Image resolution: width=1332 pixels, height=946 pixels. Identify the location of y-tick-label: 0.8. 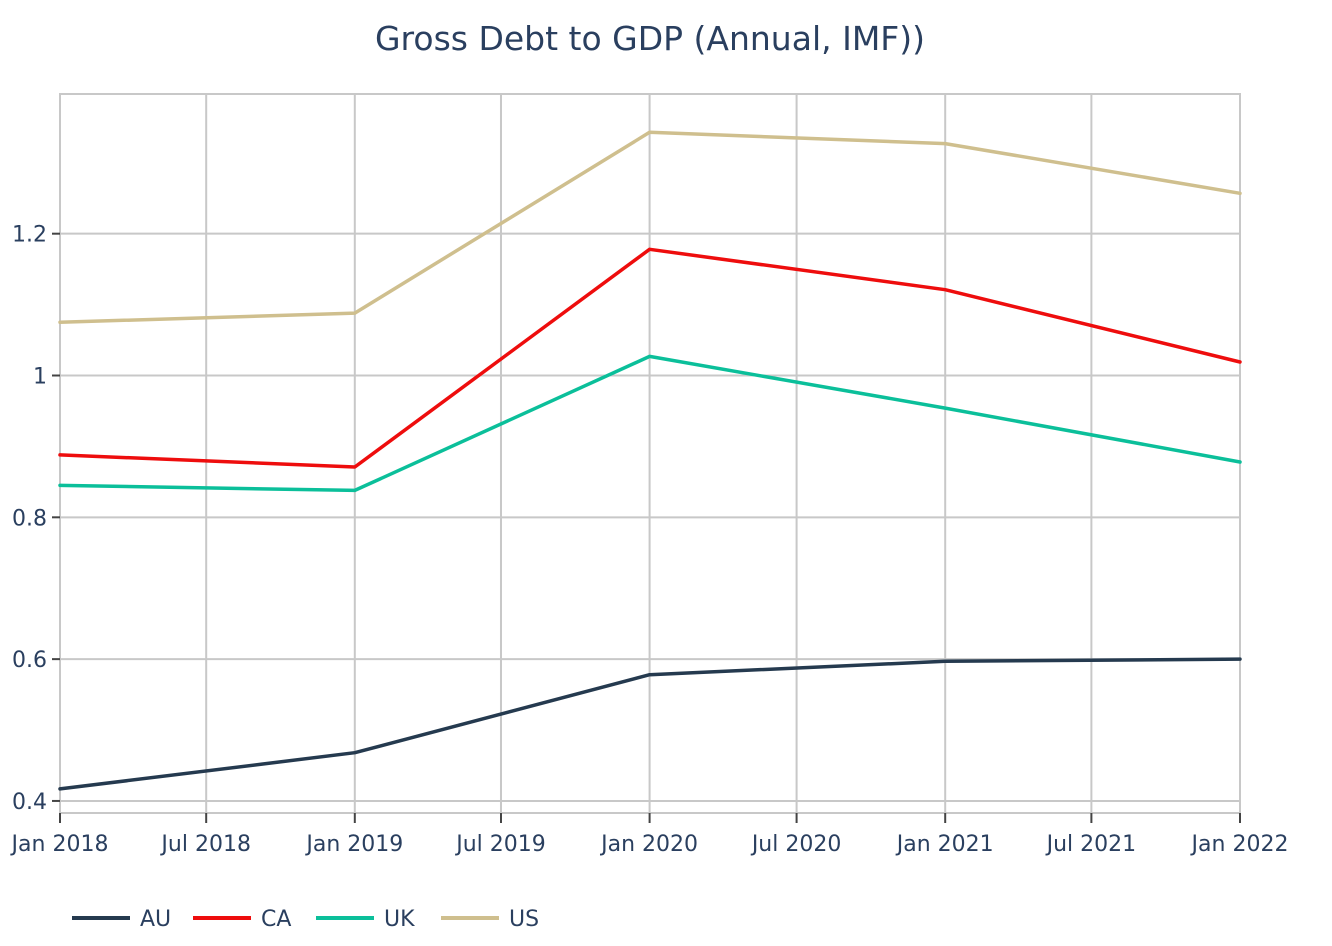
(29, 518).